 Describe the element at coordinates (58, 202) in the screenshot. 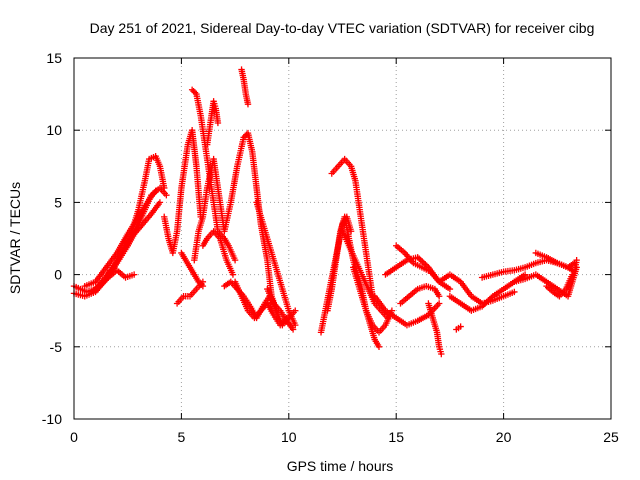

I see `y-tick-label: 5` at that location.